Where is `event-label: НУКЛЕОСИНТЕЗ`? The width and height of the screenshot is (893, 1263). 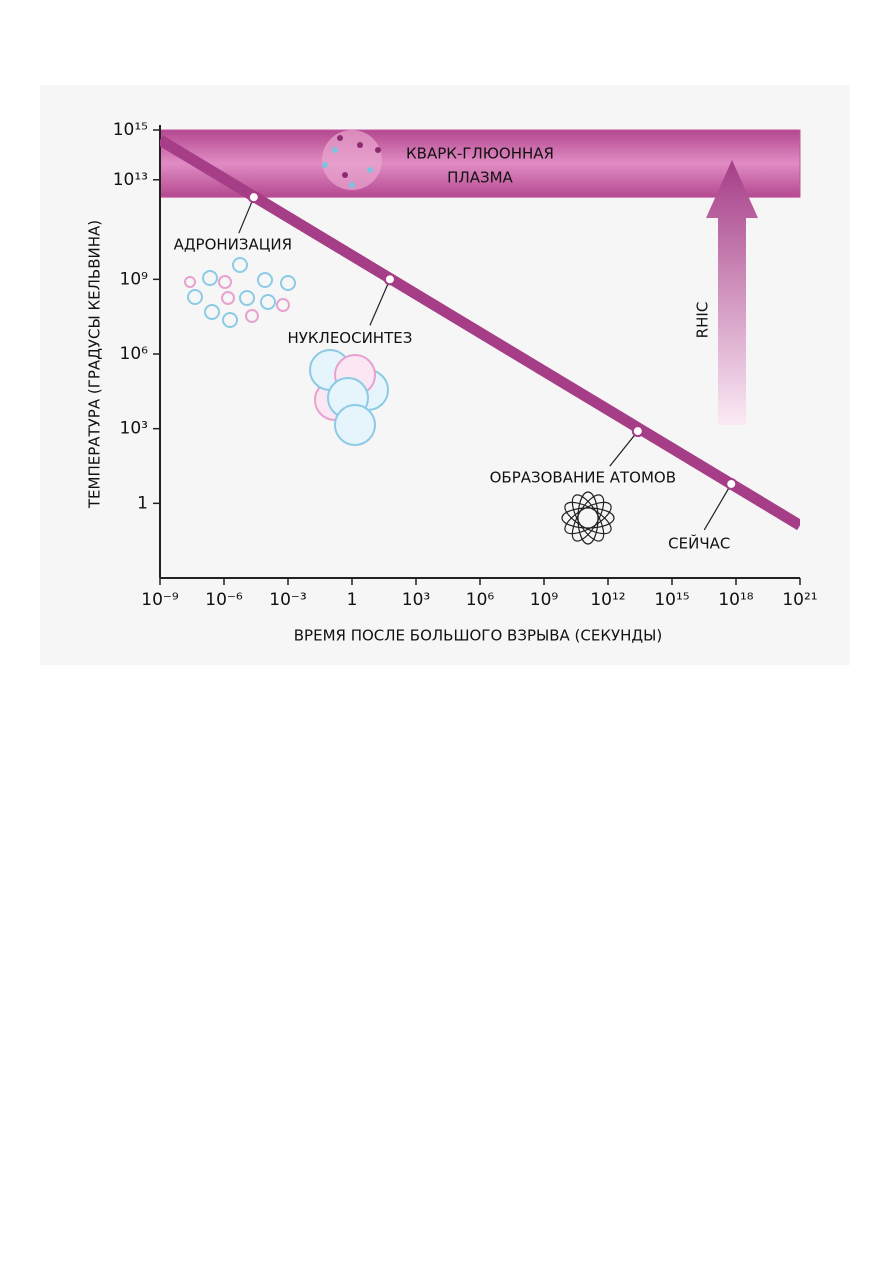 event-label: НУКЛЕОСИНТЕЗ is located at coordinates (349, 338).